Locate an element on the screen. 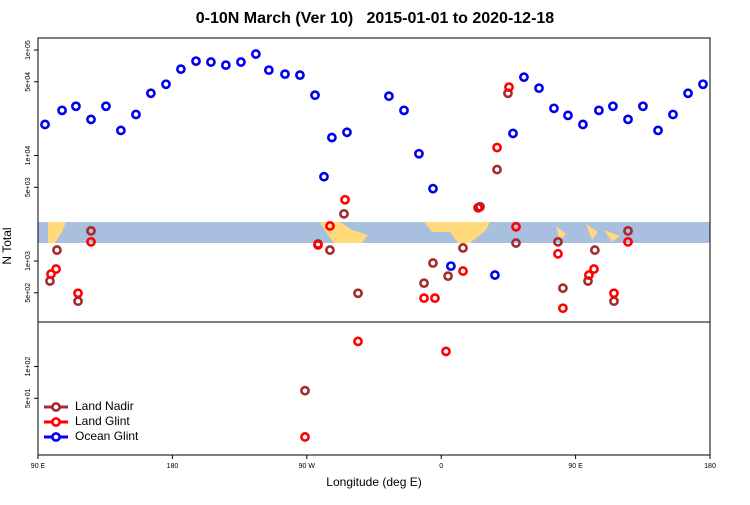  x-axis-label: Longitude (deg E) is located at coordinates (373, 482).